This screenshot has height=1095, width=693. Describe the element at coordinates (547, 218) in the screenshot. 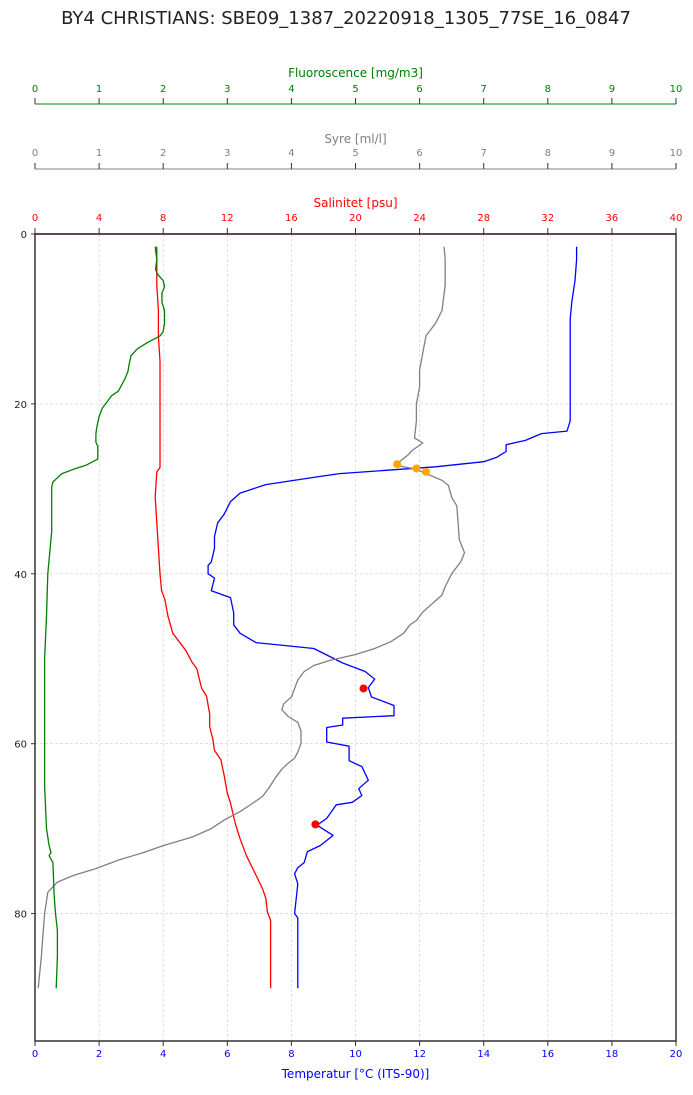

I see `salinity-tick-label: 32` at that location.